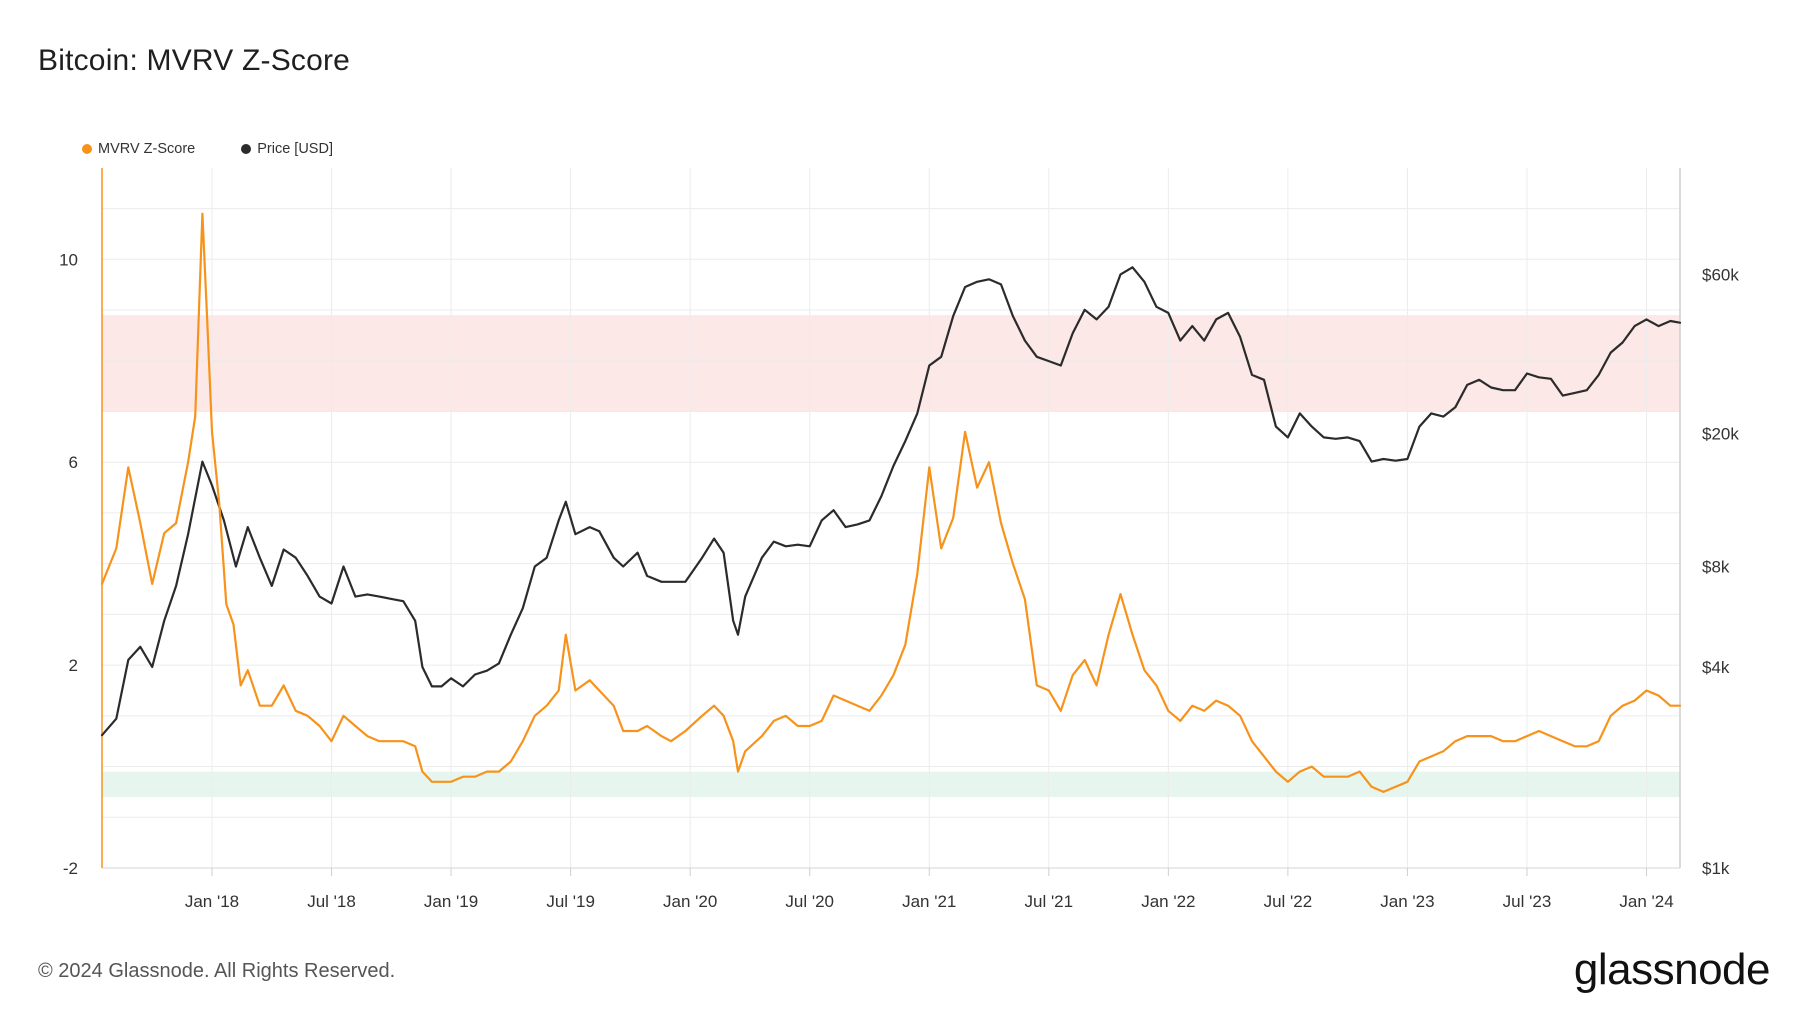  I want to click on y-left-tick-label: -2, so click(70, 868).